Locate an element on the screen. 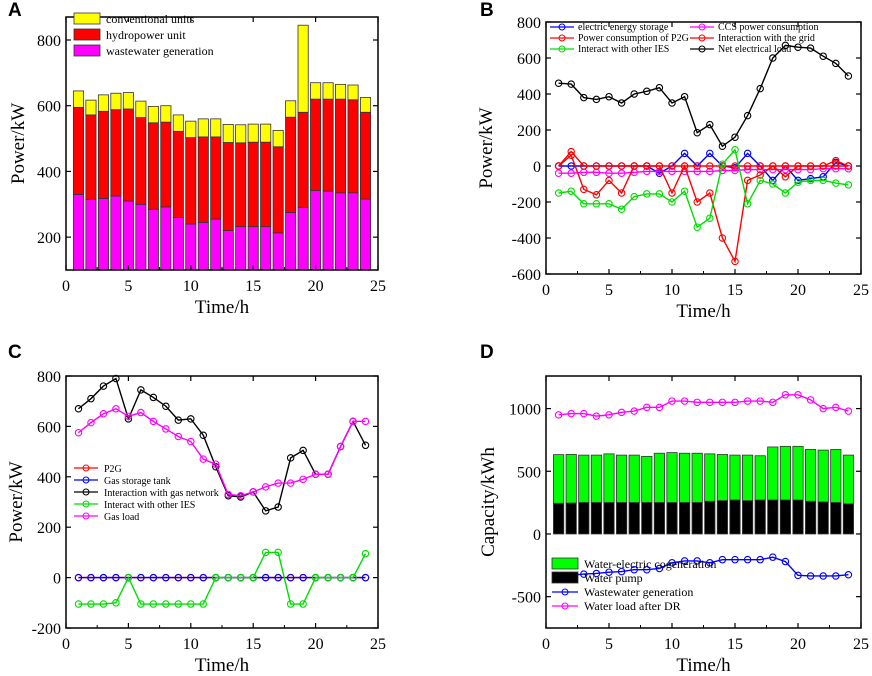  plot-frame is located at coordinates (703, 148).